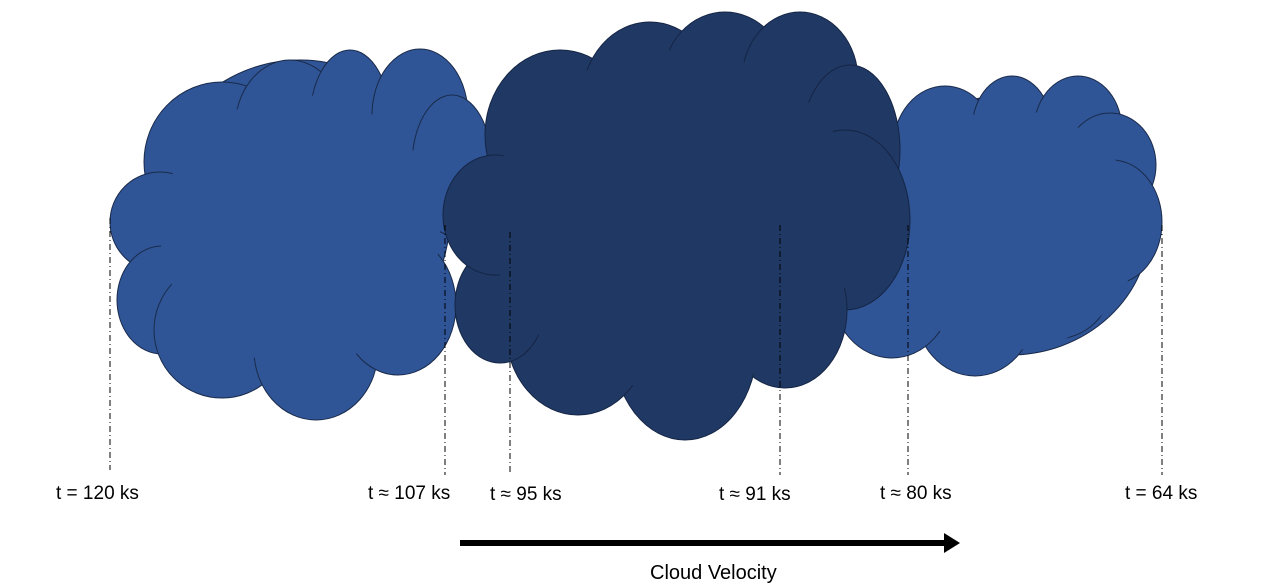  What do you see at coordinates (997, 226) in the screenshot?
I see `right-cloud` at bounding box center [997, 226].